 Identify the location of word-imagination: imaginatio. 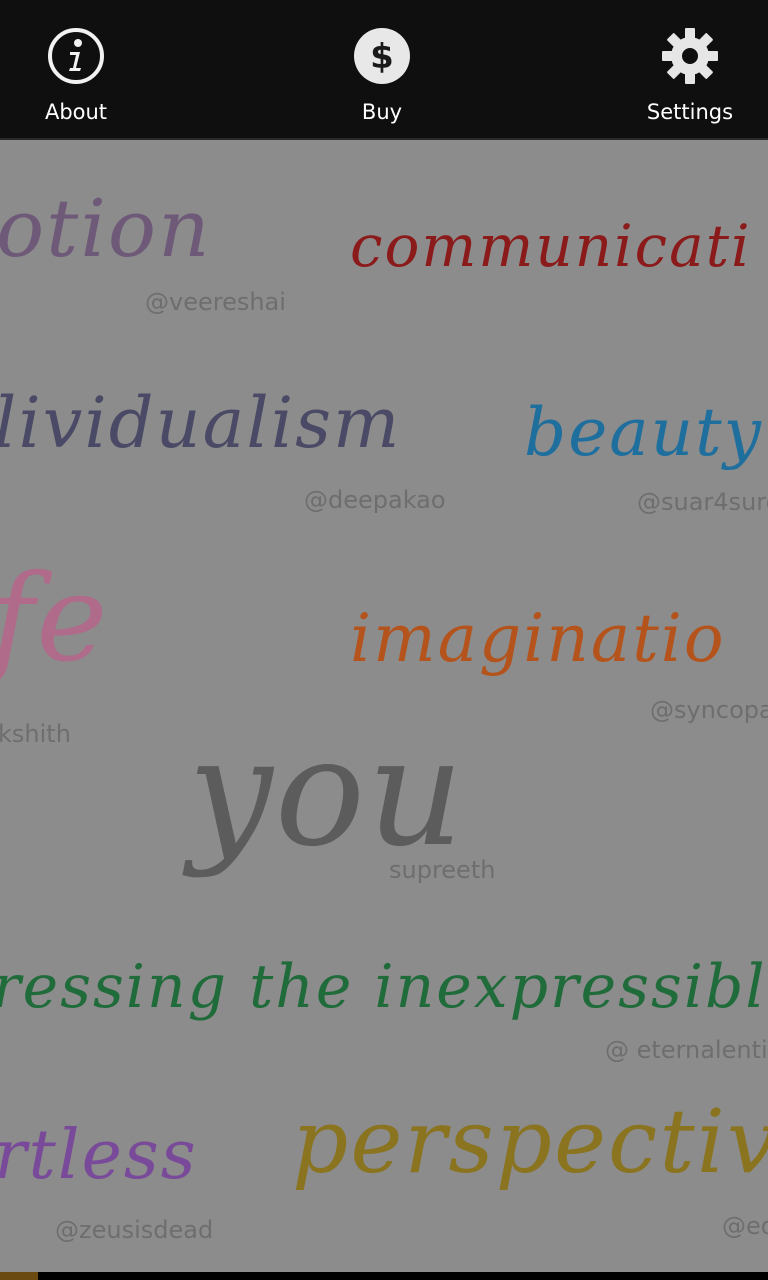
(538, 638).